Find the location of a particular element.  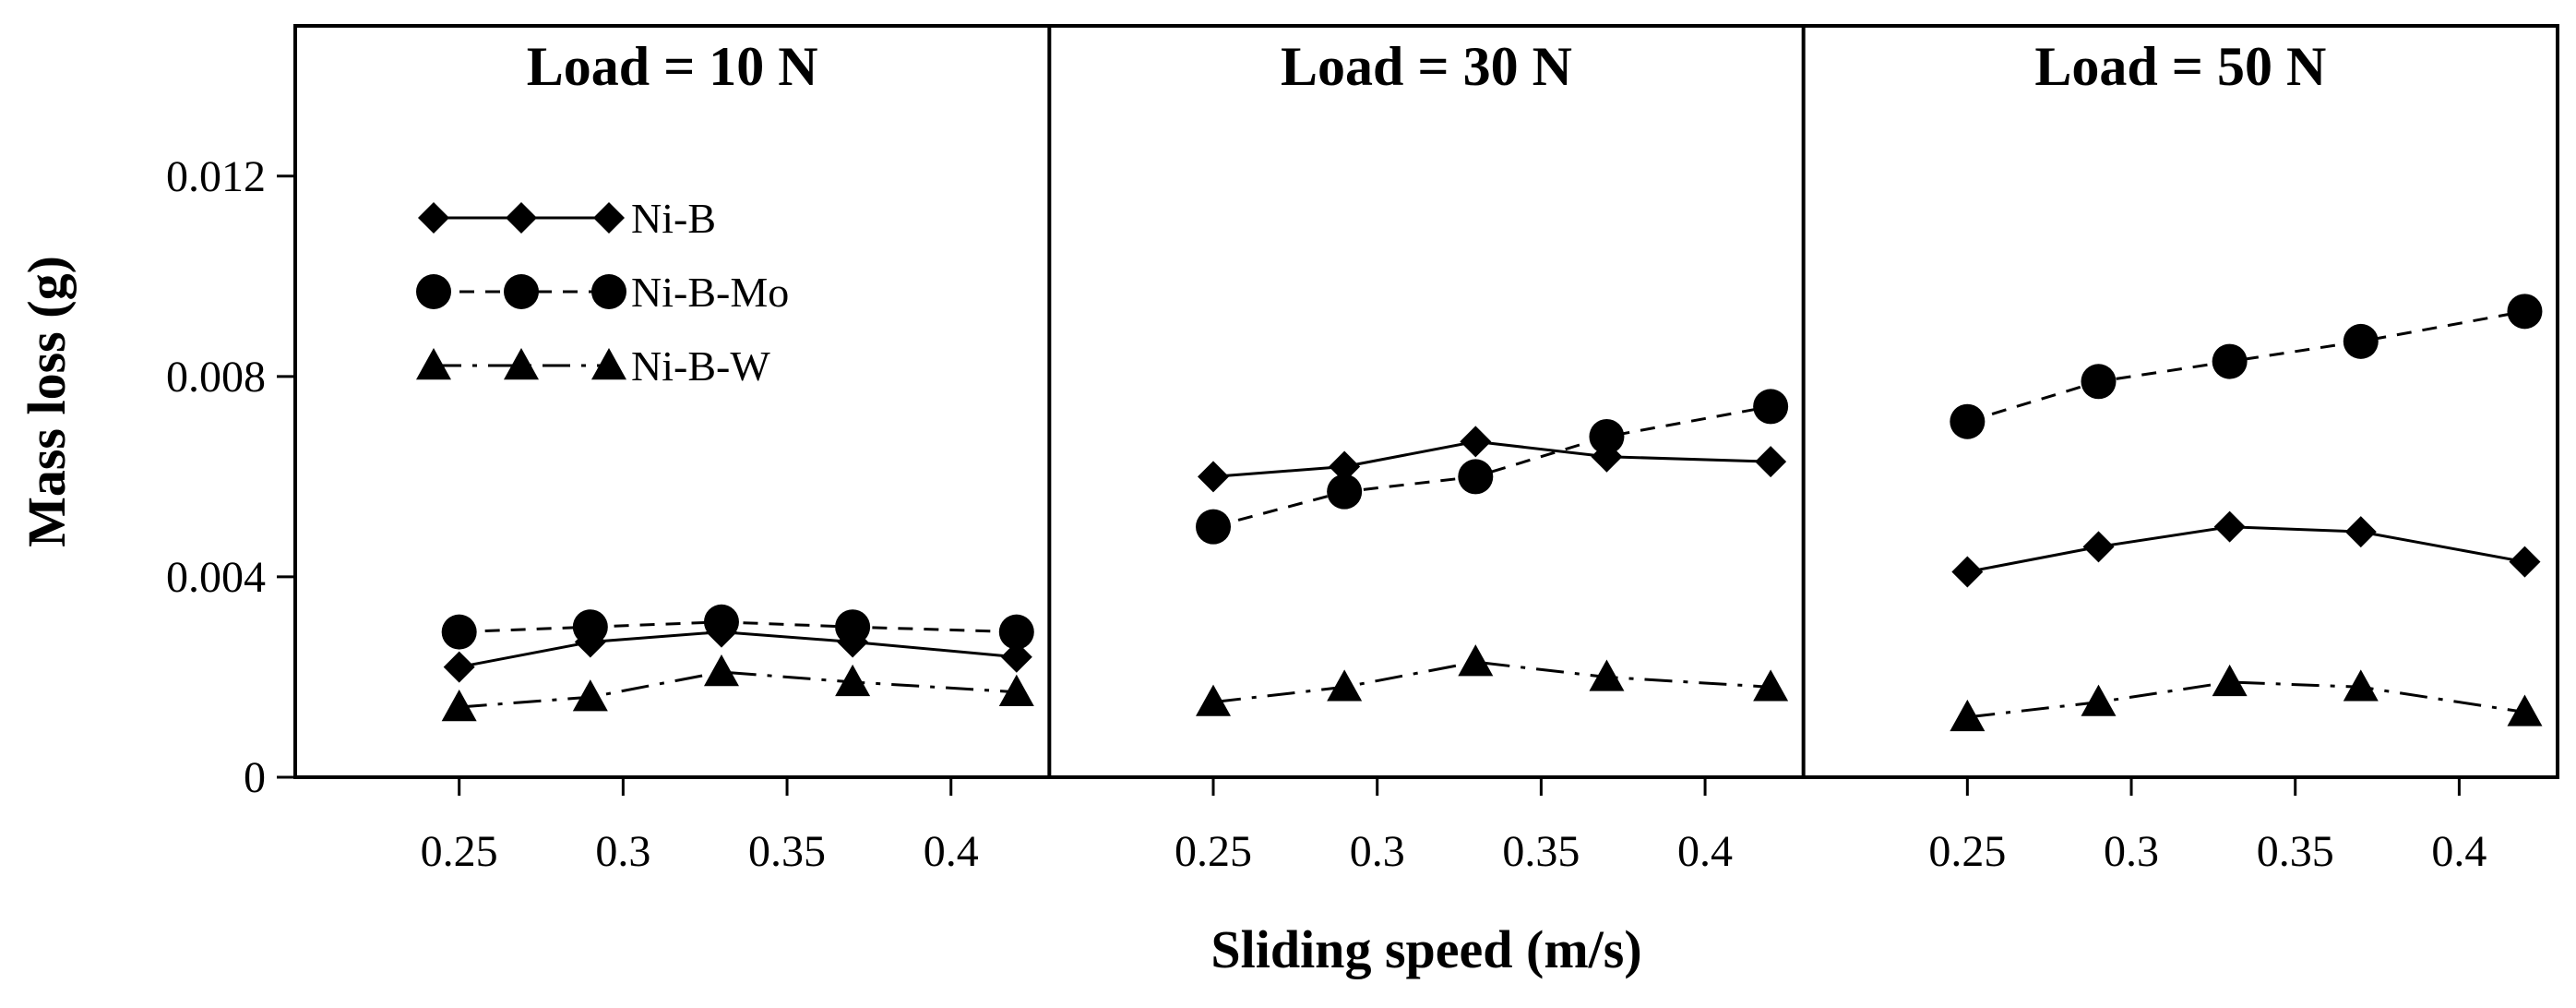

y-tick-label: 0.004 is located at coordinates (216, 577).